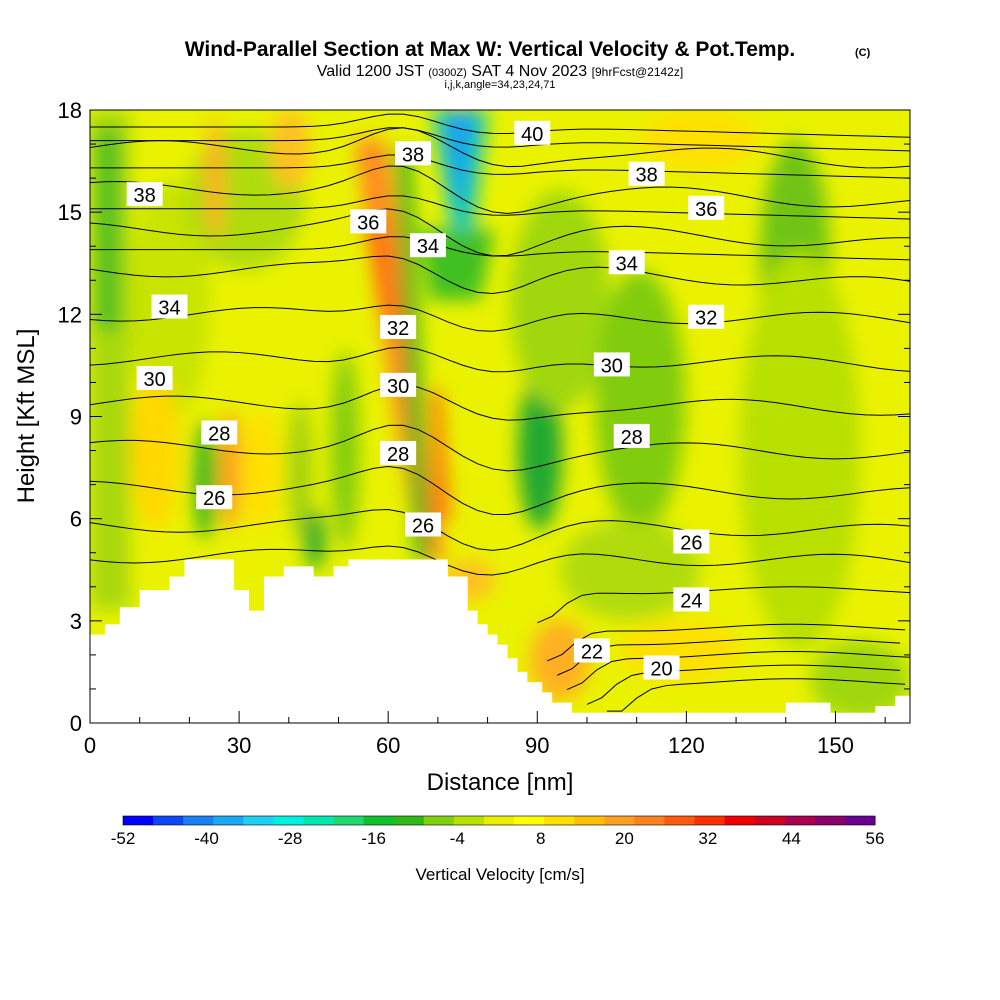 This screenshot has width=1000, height=1000. What do you see at coordinates (26, 416) in the screenshot?
I see `y-axis-label: Height [Kft MSL]` at bounding box center [26, 416].